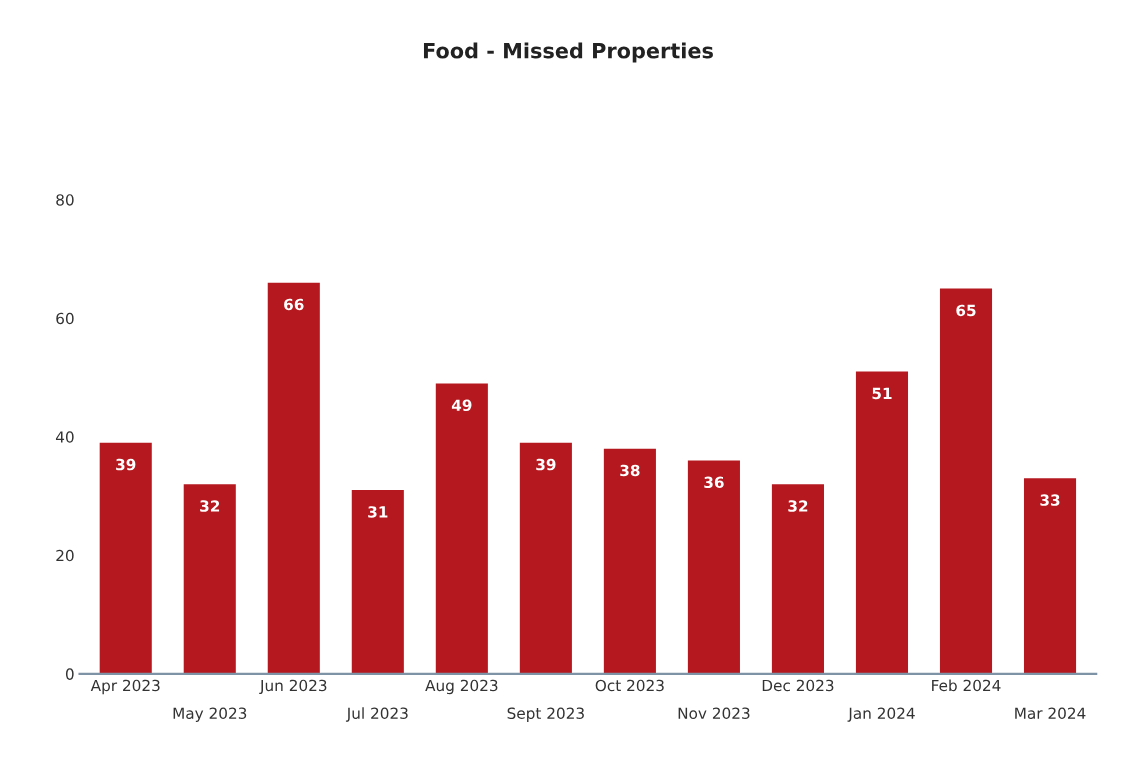 This screenshot has width=1136, height=771. I want to click on data-label: 49, so click(461, 405).